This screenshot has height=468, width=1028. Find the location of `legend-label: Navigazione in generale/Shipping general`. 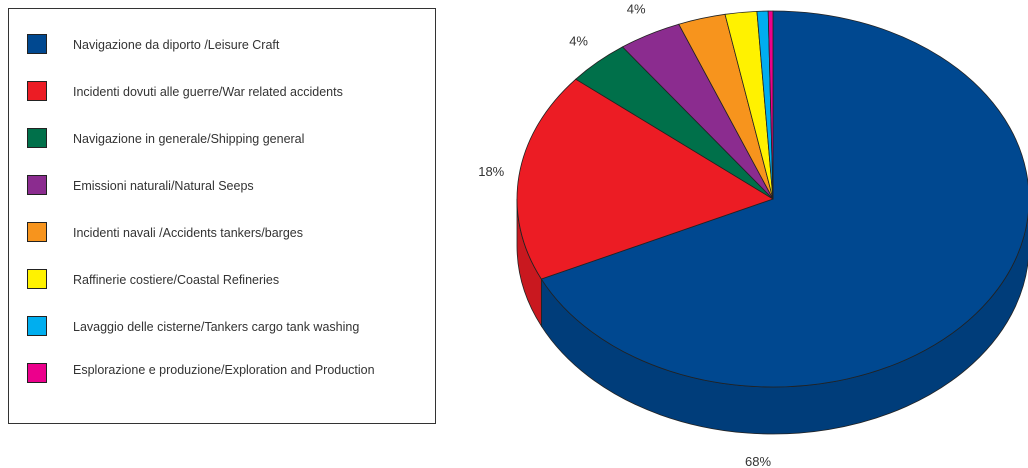

legend-label: Navigazione in generale/Shipping general is located at coordinates (189, 139).